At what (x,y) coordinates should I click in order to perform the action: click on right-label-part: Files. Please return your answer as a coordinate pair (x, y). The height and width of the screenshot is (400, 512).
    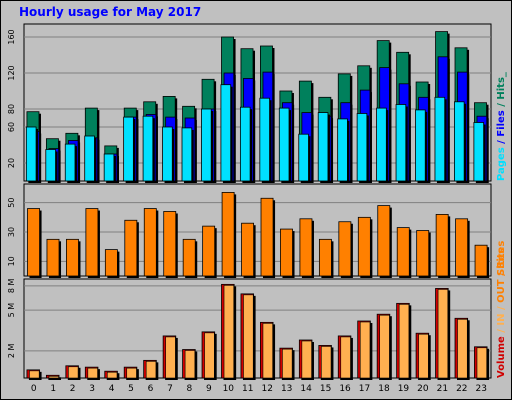
    Looking at the image, I should click on (501, 123).